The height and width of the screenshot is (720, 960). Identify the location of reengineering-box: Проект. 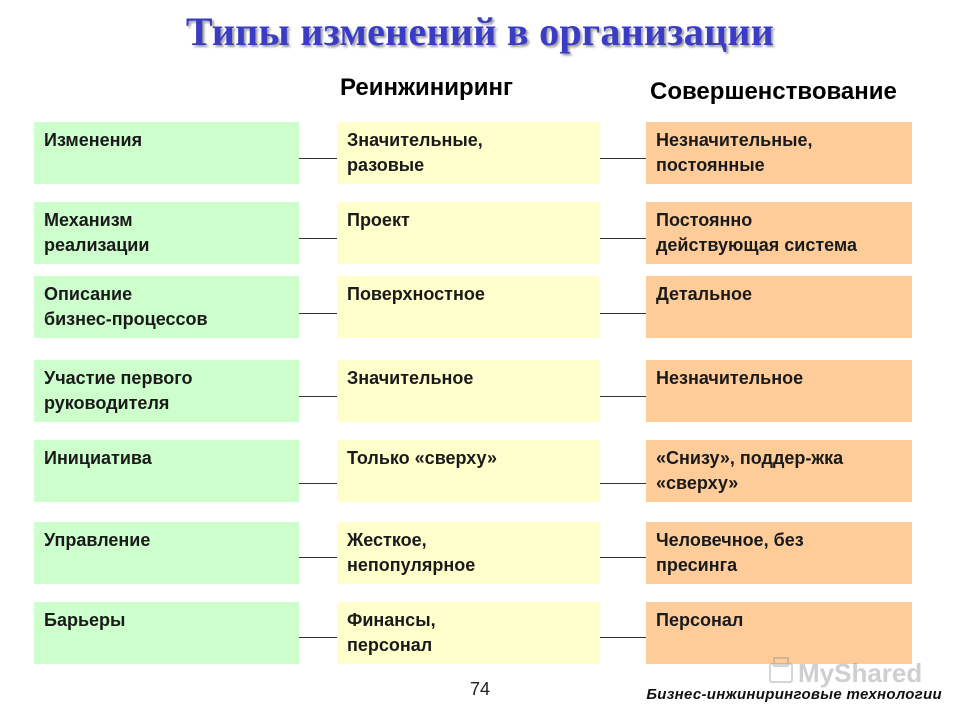
(468, 233).